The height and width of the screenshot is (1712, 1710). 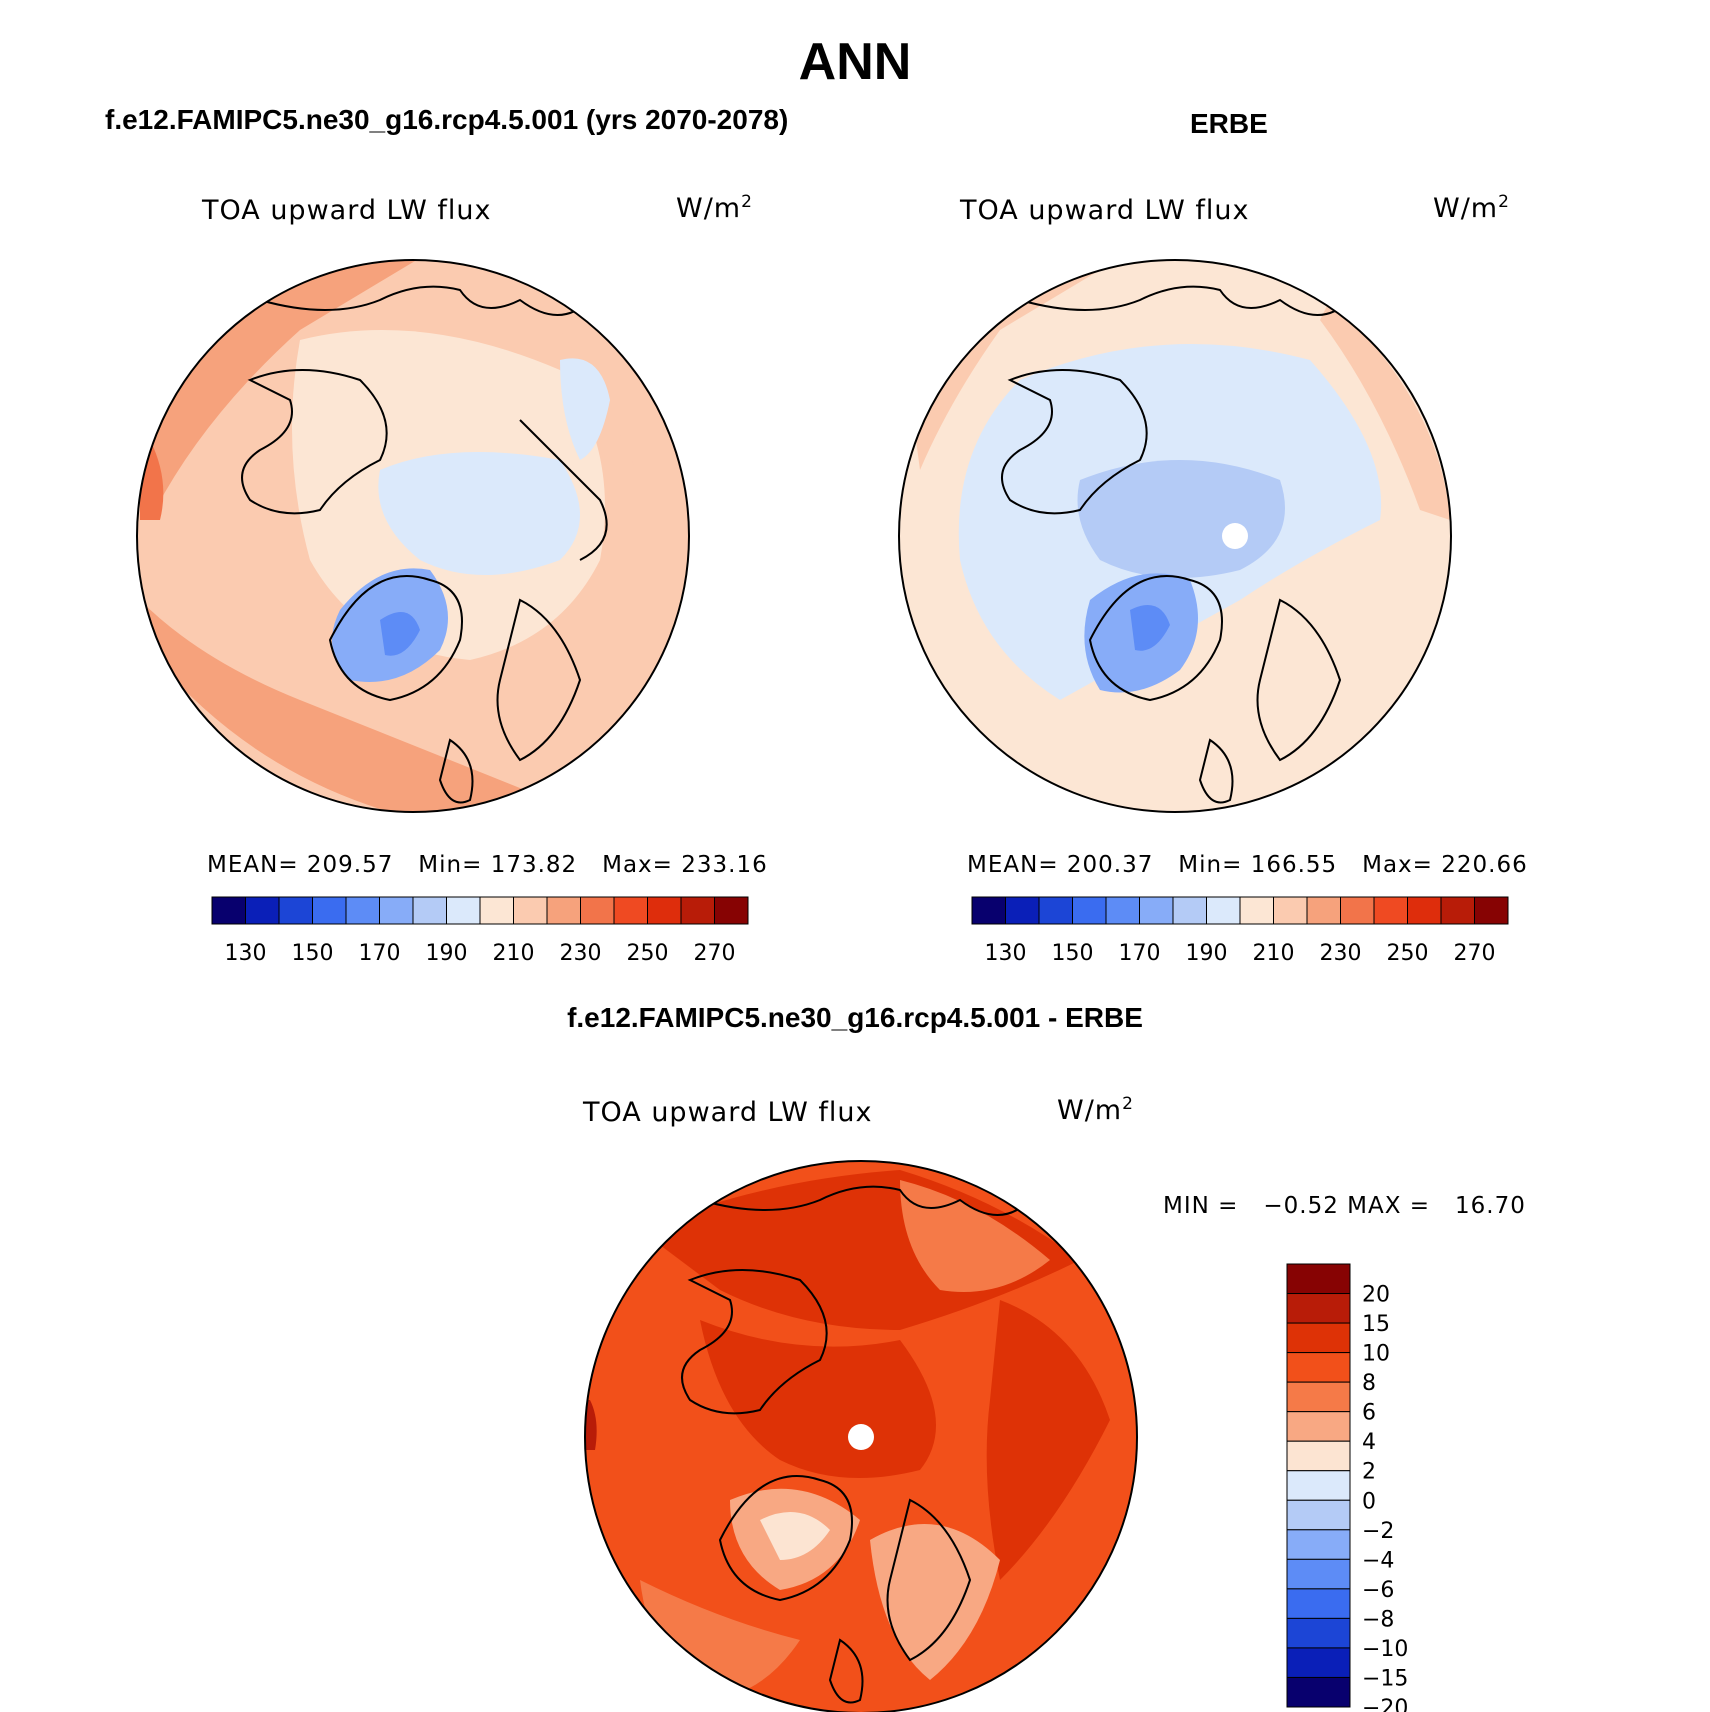 What do you see at coordinates (1247, 865) in the screenshot?
I see `obs-stats: MEAN= 200.37 Min= 166.55 Max= 220.66` at bounding box center [1247, 865].